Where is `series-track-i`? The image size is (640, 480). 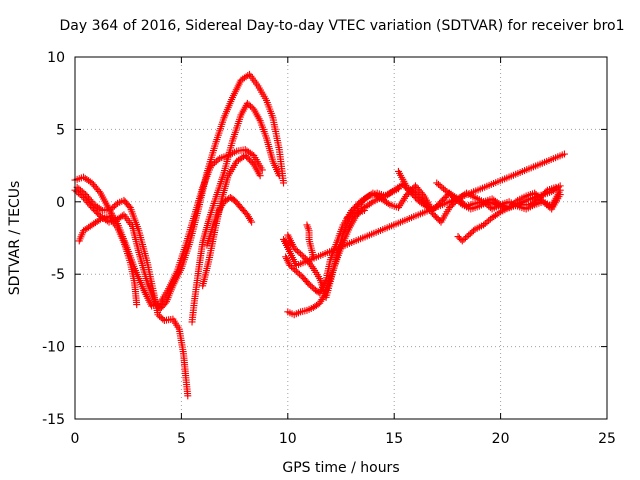
series-track-i is located at coordinates (343, 252).